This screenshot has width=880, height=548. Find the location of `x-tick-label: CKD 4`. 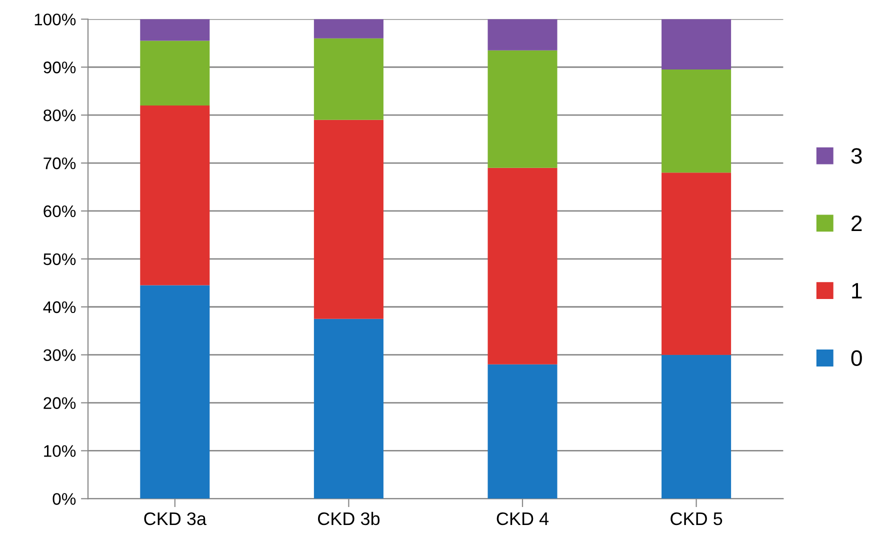

x-tick-label: CKD 4 is located at coordinates (522, 519).